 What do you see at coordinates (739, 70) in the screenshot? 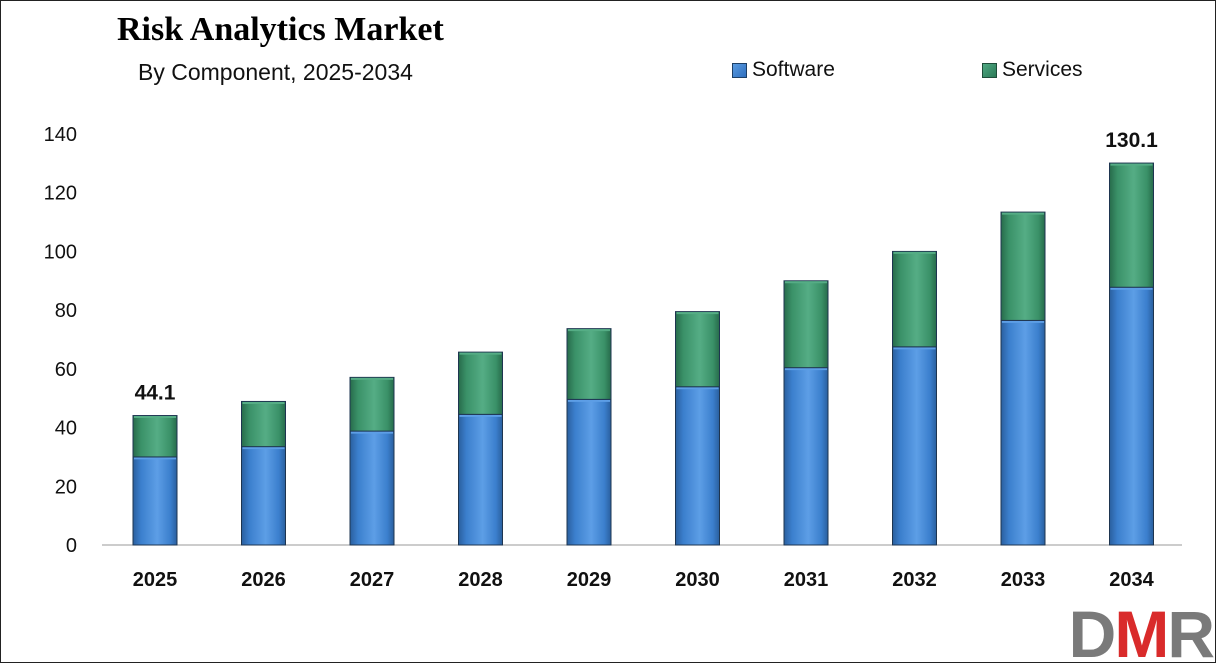
I see `legend-swatch-software` at bounding box center [739, 70].